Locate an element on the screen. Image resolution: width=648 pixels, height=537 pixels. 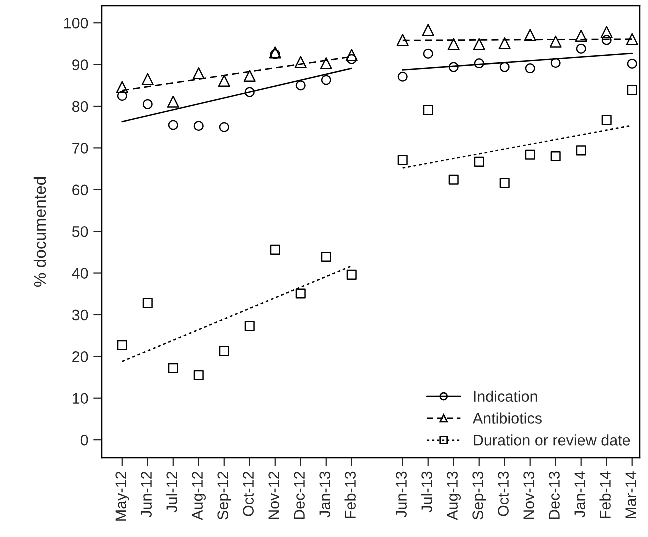
y-tick-label: 40 is located at coordinates (80, 273).